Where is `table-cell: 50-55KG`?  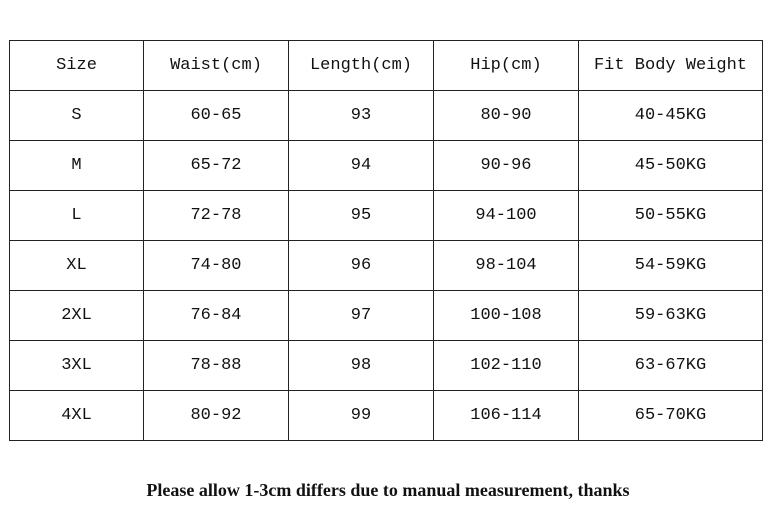 table-cell: 50-55KG is located at coordinates (670, 215).